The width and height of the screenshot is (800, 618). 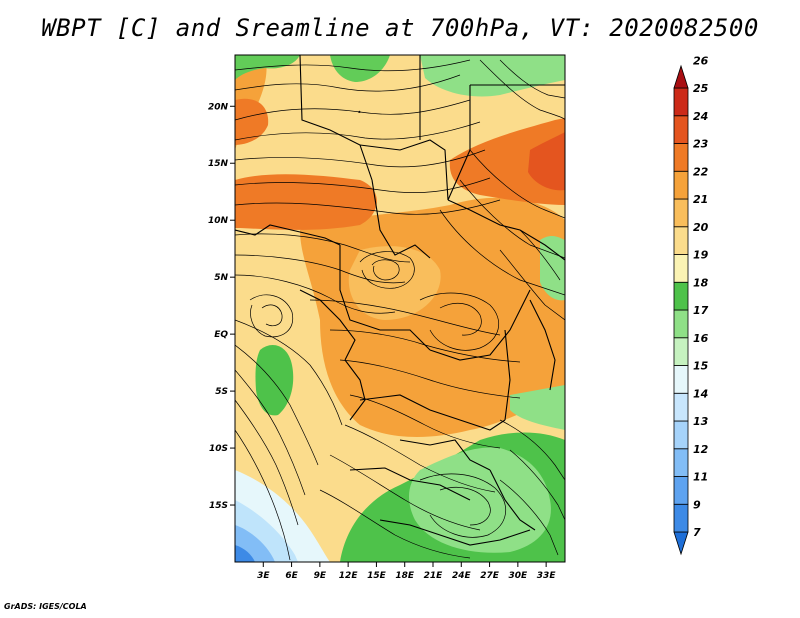 I want to click on colorbar-label: 12, so click(x=701, y=449).